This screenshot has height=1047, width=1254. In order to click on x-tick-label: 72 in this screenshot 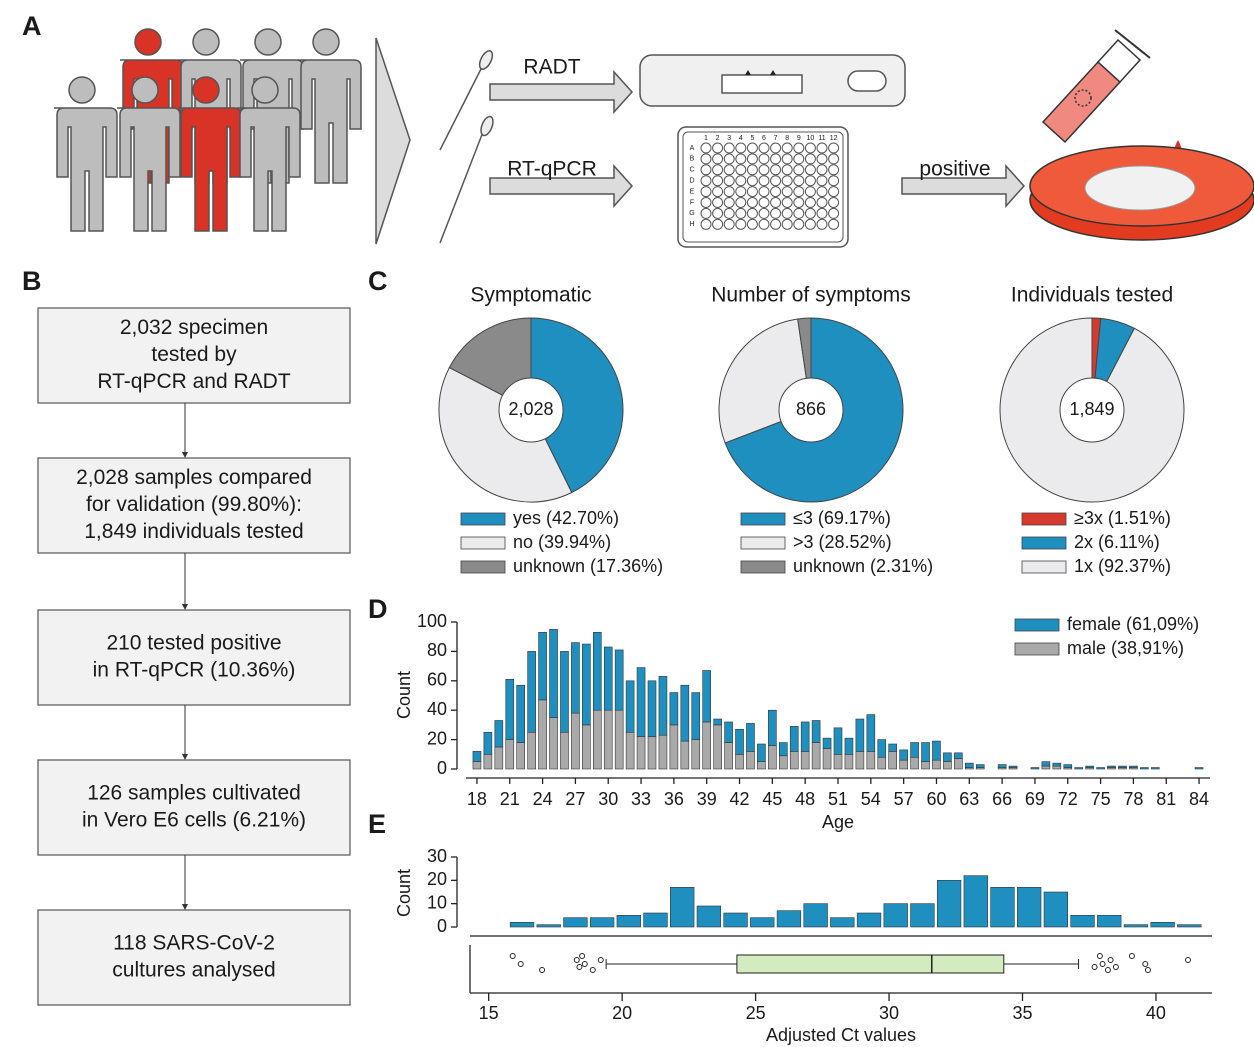, I will do `click(1068, 799)`.